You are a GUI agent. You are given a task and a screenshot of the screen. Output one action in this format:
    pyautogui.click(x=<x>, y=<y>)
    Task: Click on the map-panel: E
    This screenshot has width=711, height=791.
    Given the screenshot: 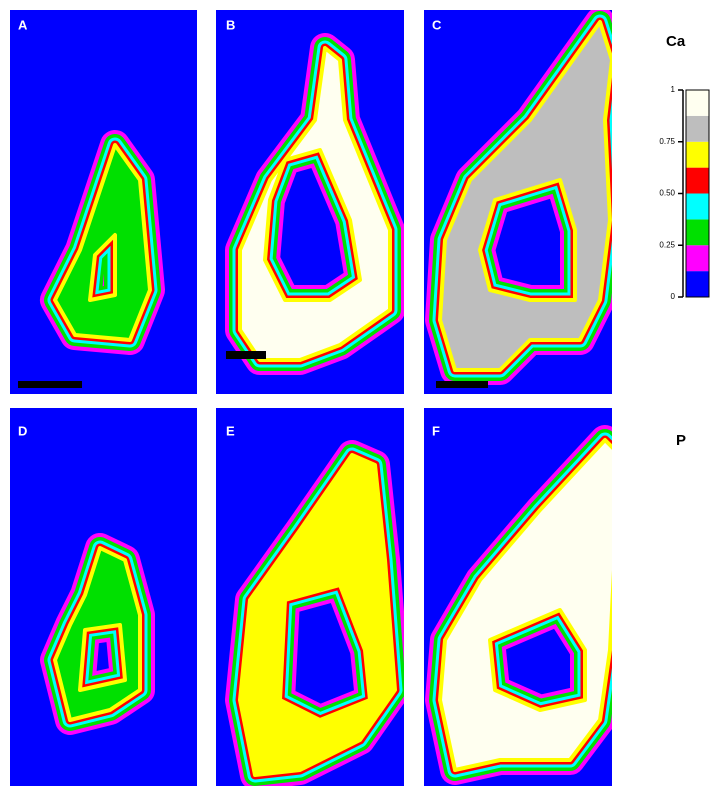 What is the action you would take?
    pyautogui.click(x=310, y=597)
    